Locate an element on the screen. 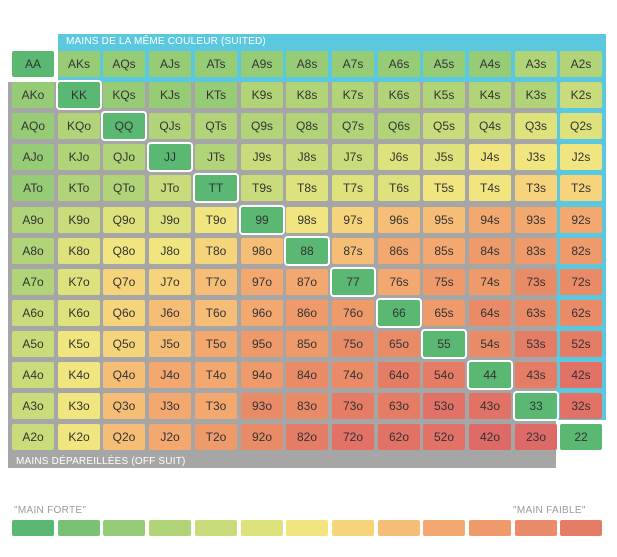  hand-cell: JTo is located at coordinates (170, 188).